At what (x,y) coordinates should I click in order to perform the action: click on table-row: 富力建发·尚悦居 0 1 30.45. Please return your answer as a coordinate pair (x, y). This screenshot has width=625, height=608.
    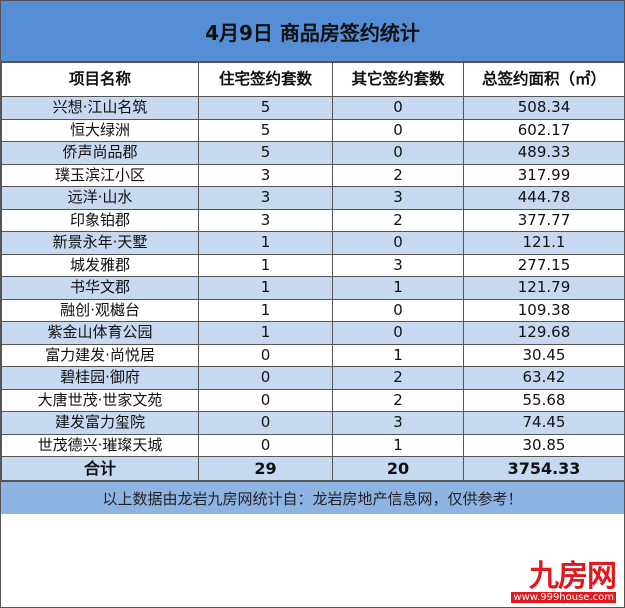
    Looking at the image, I should click on (312, 355).